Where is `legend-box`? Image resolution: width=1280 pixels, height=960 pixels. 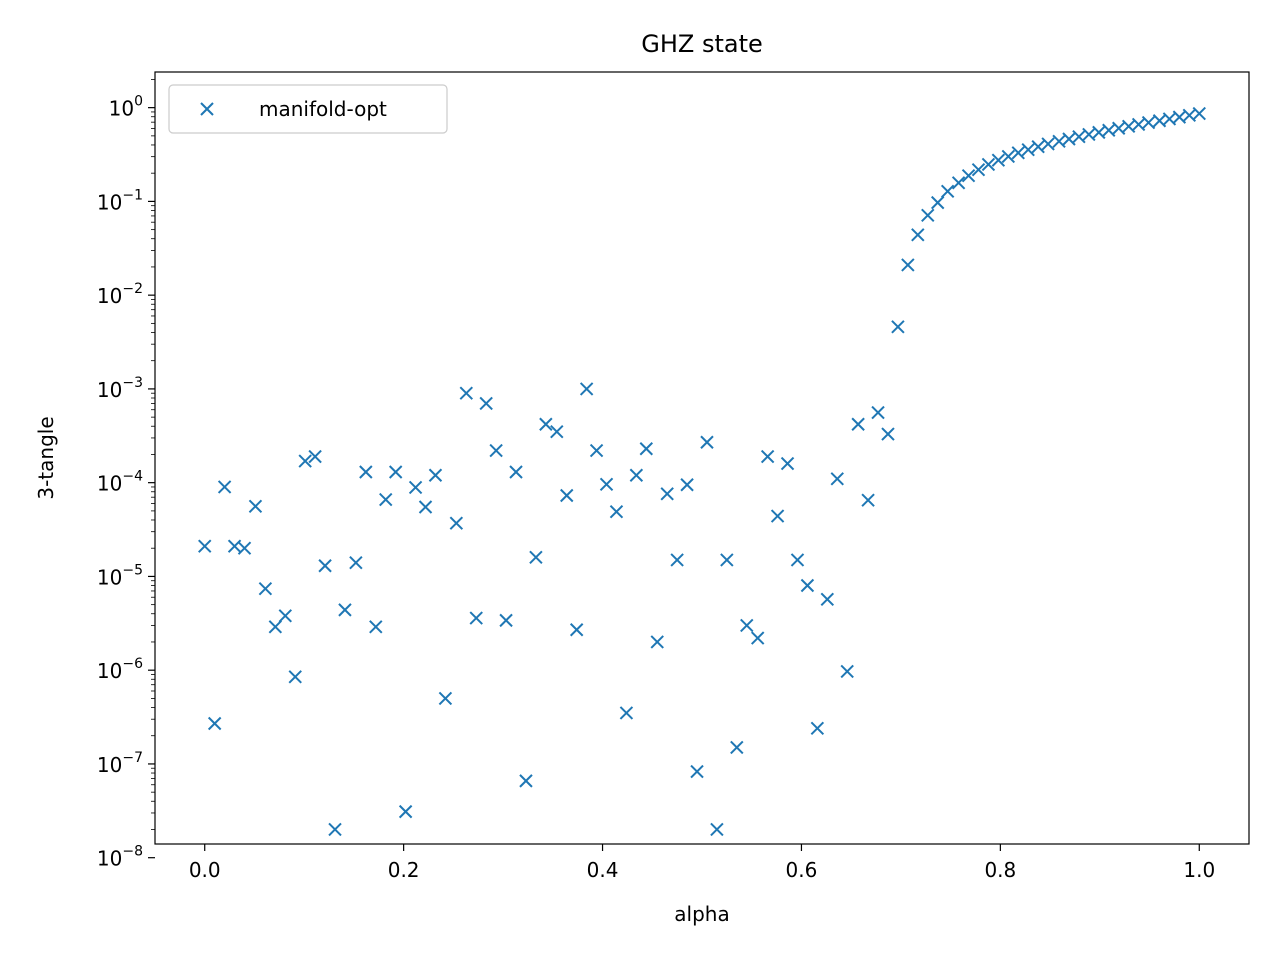 legend-box is located at coordinates (308, 109).